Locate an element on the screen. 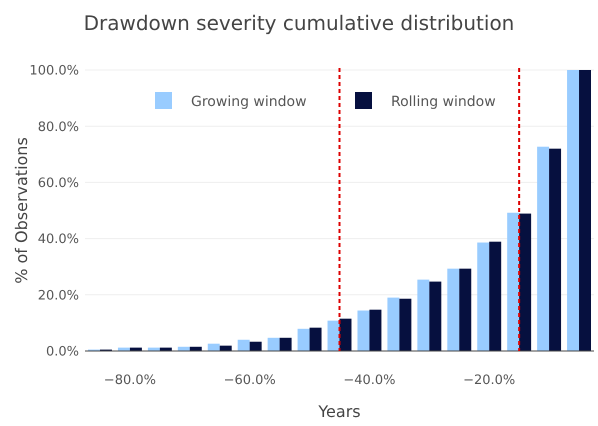 The height and width of the screenshot is (426, 598). x-tick-label: −80.0% is located at coordinates (130, 380).